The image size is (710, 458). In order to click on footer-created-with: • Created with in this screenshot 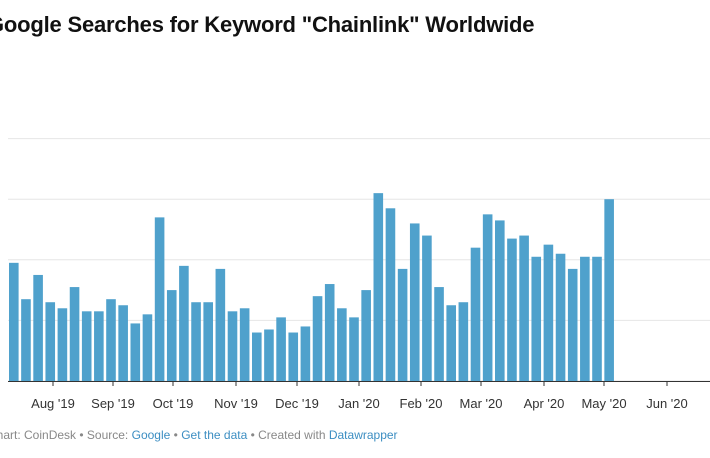, I will do `click(288, 435)`.